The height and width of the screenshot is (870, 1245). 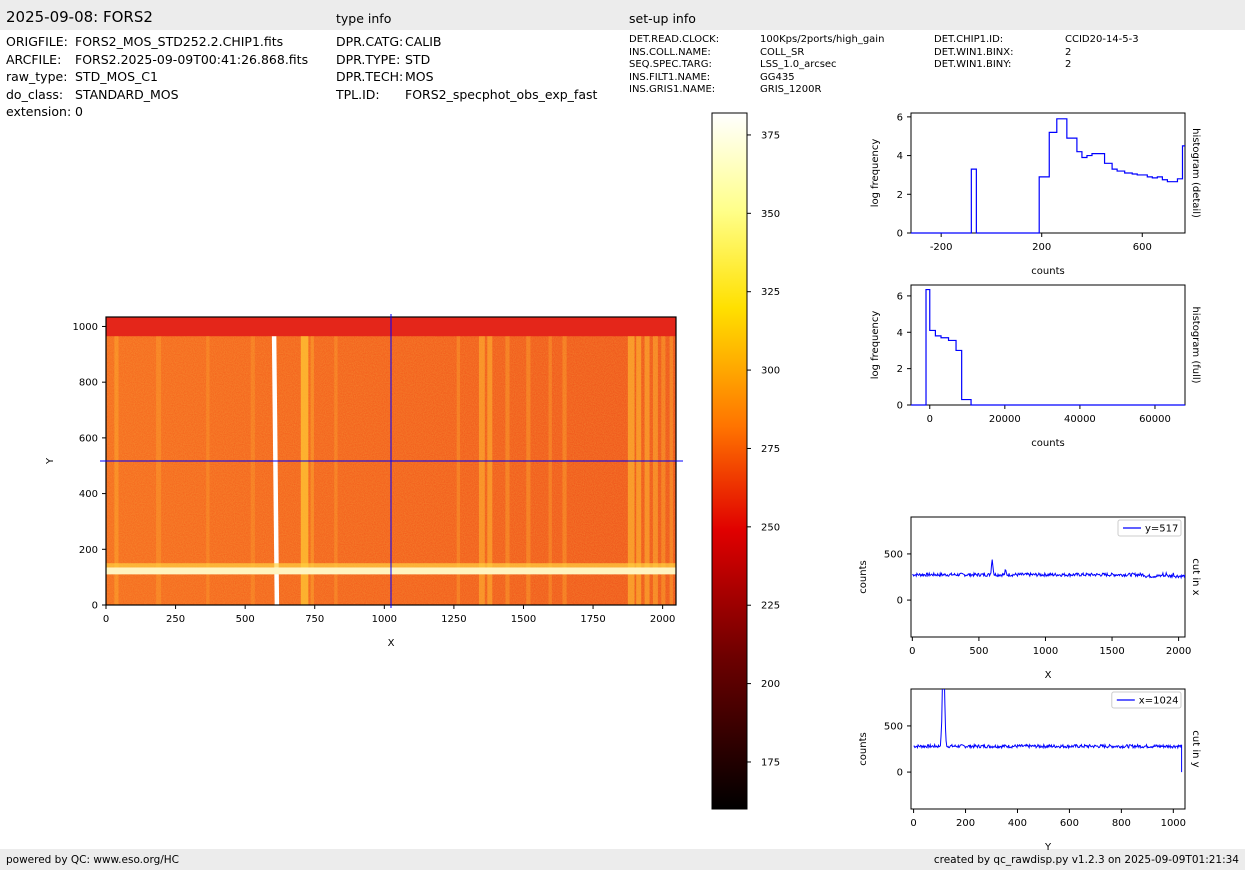 I want to click on file-info-value: FORS2.2025-09-09T00:41:26.868.fits, so click(x=192, y=59).